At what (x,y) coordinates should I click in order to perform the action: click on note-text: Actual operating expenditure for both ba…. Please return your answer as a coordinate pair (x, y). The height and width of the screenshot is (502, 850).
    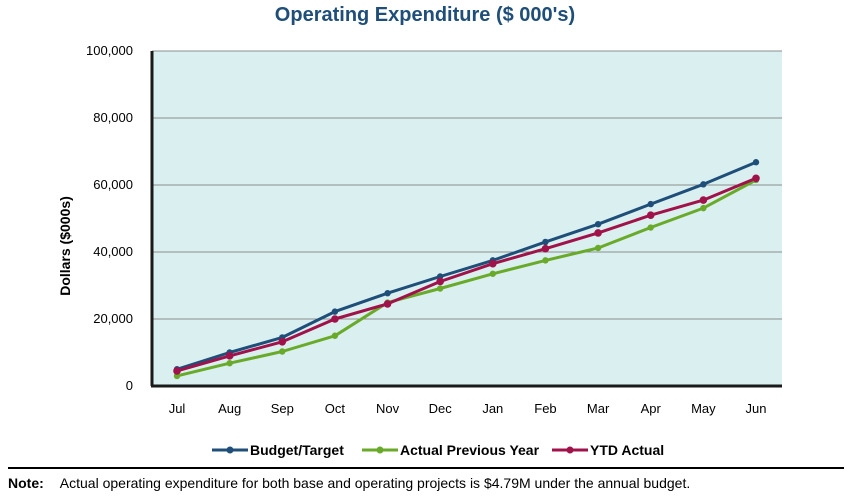
    Looking at the image, I should click on (375, 483).